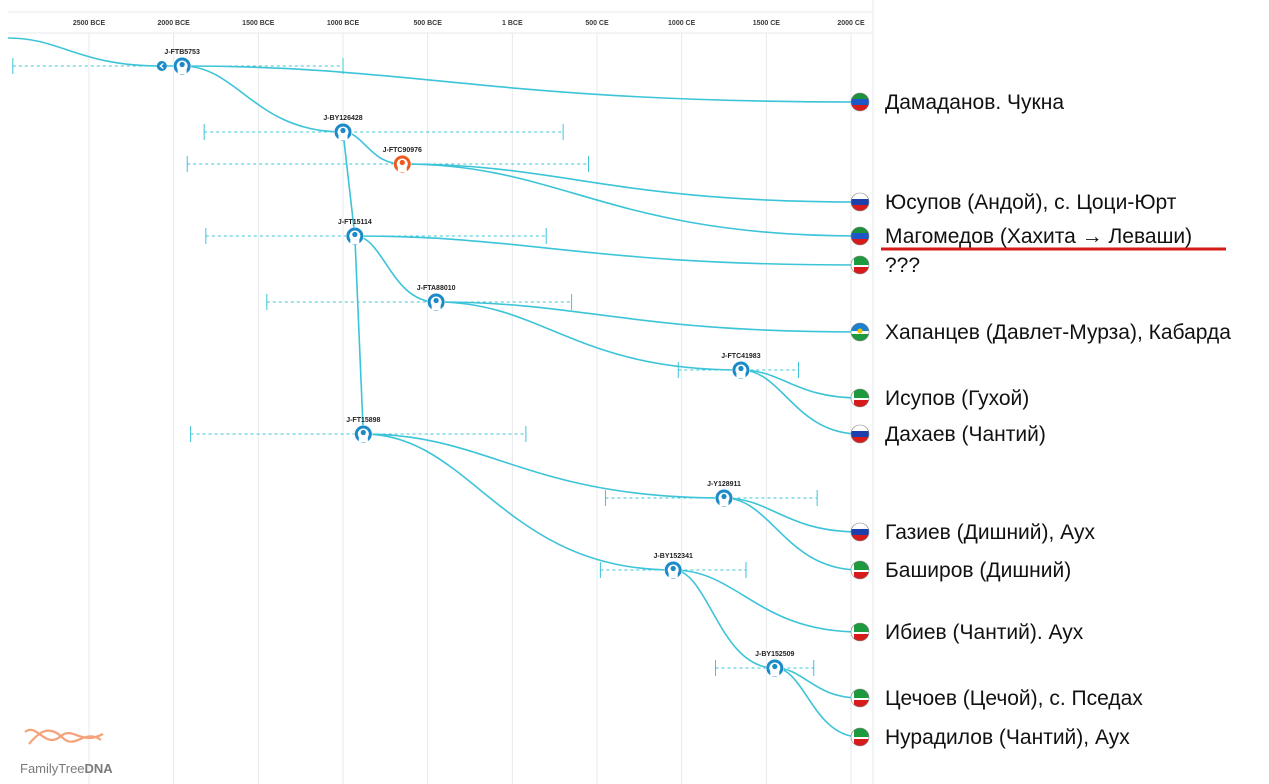  Describe the element at coordinates (402, 150) in the screenshot. I see `node-label: J-FTC90976` at that location.